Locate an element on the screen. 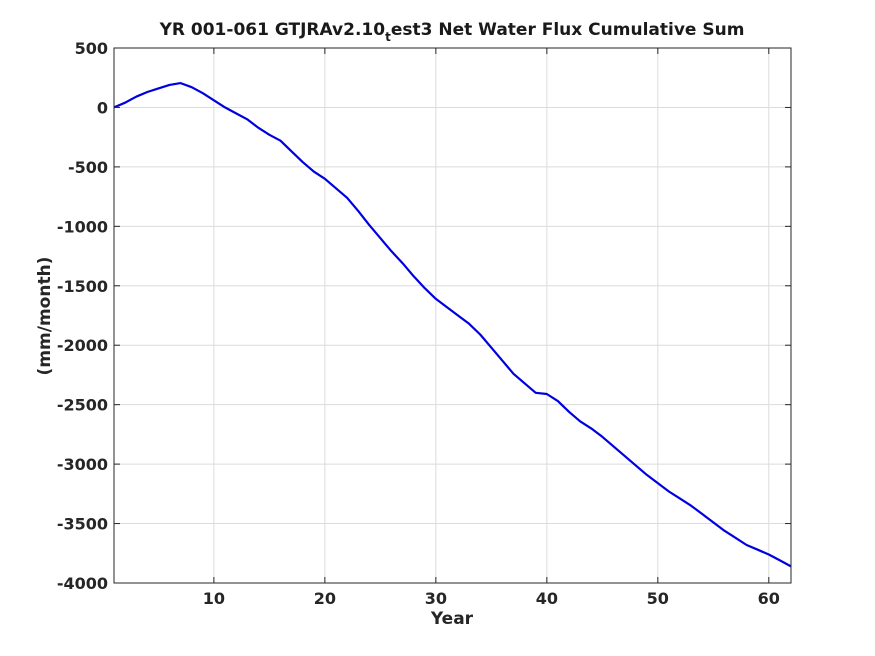  x-tick-label: 40 is located at coordinates (547, 598).